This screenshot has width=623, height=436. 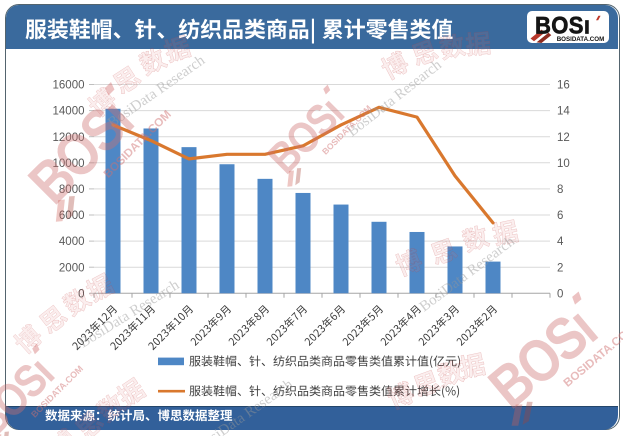 I want to click on svg-text: BOSı, so click(x=562, y=25).